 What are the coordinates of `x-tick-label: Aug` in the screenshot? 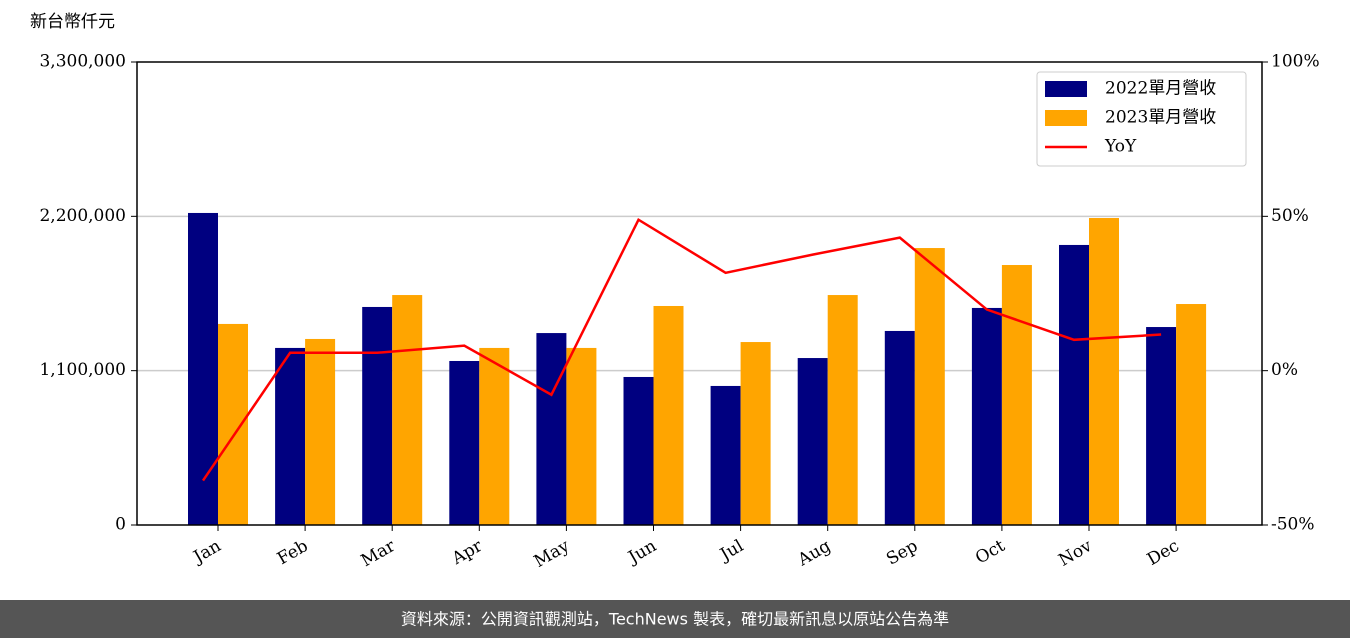 It's located at (814, 553).